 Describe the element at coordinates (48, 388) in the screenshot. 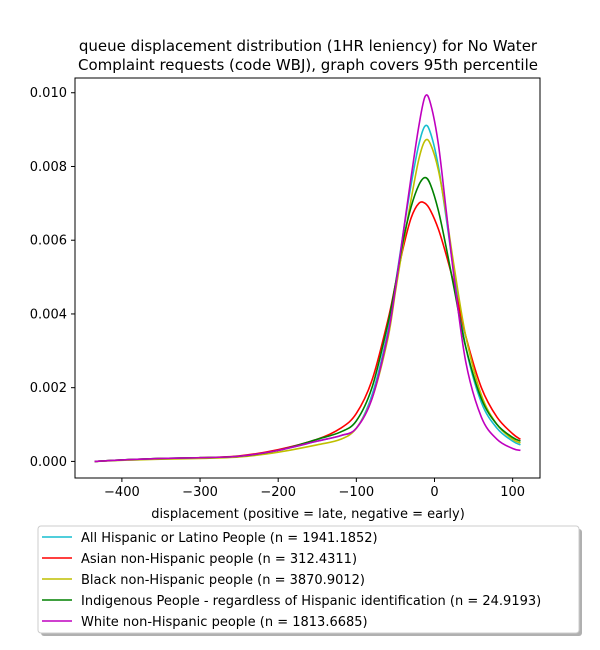

I see `y-tick-label: 0.002` at that location.